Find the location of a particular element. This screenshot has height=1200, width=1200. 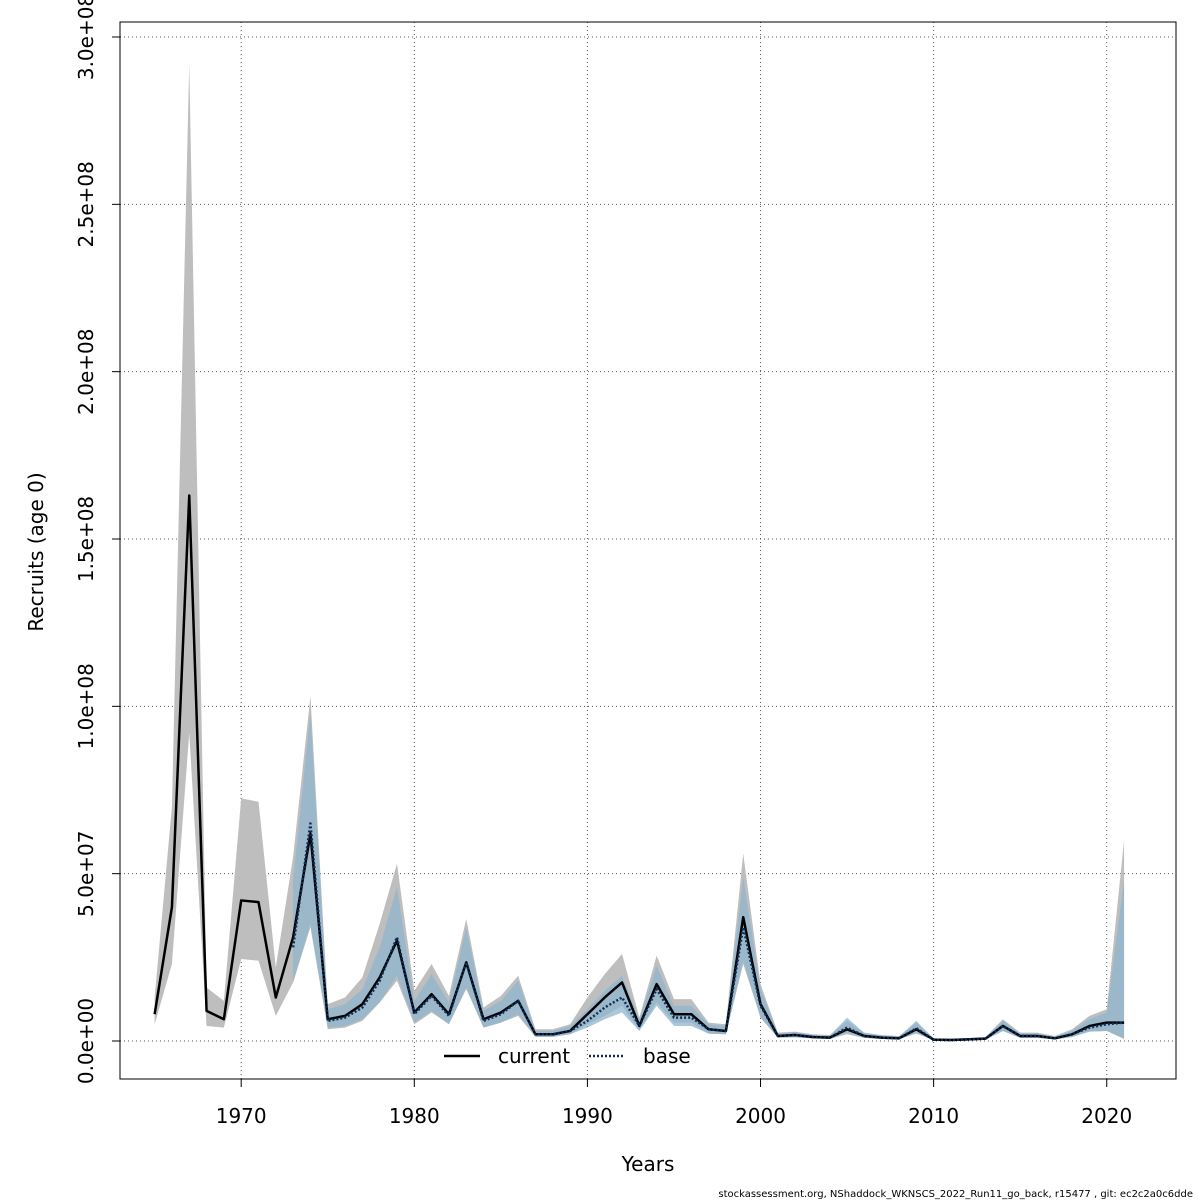

legend-label-base: base is located at coordinates (667, 1056).